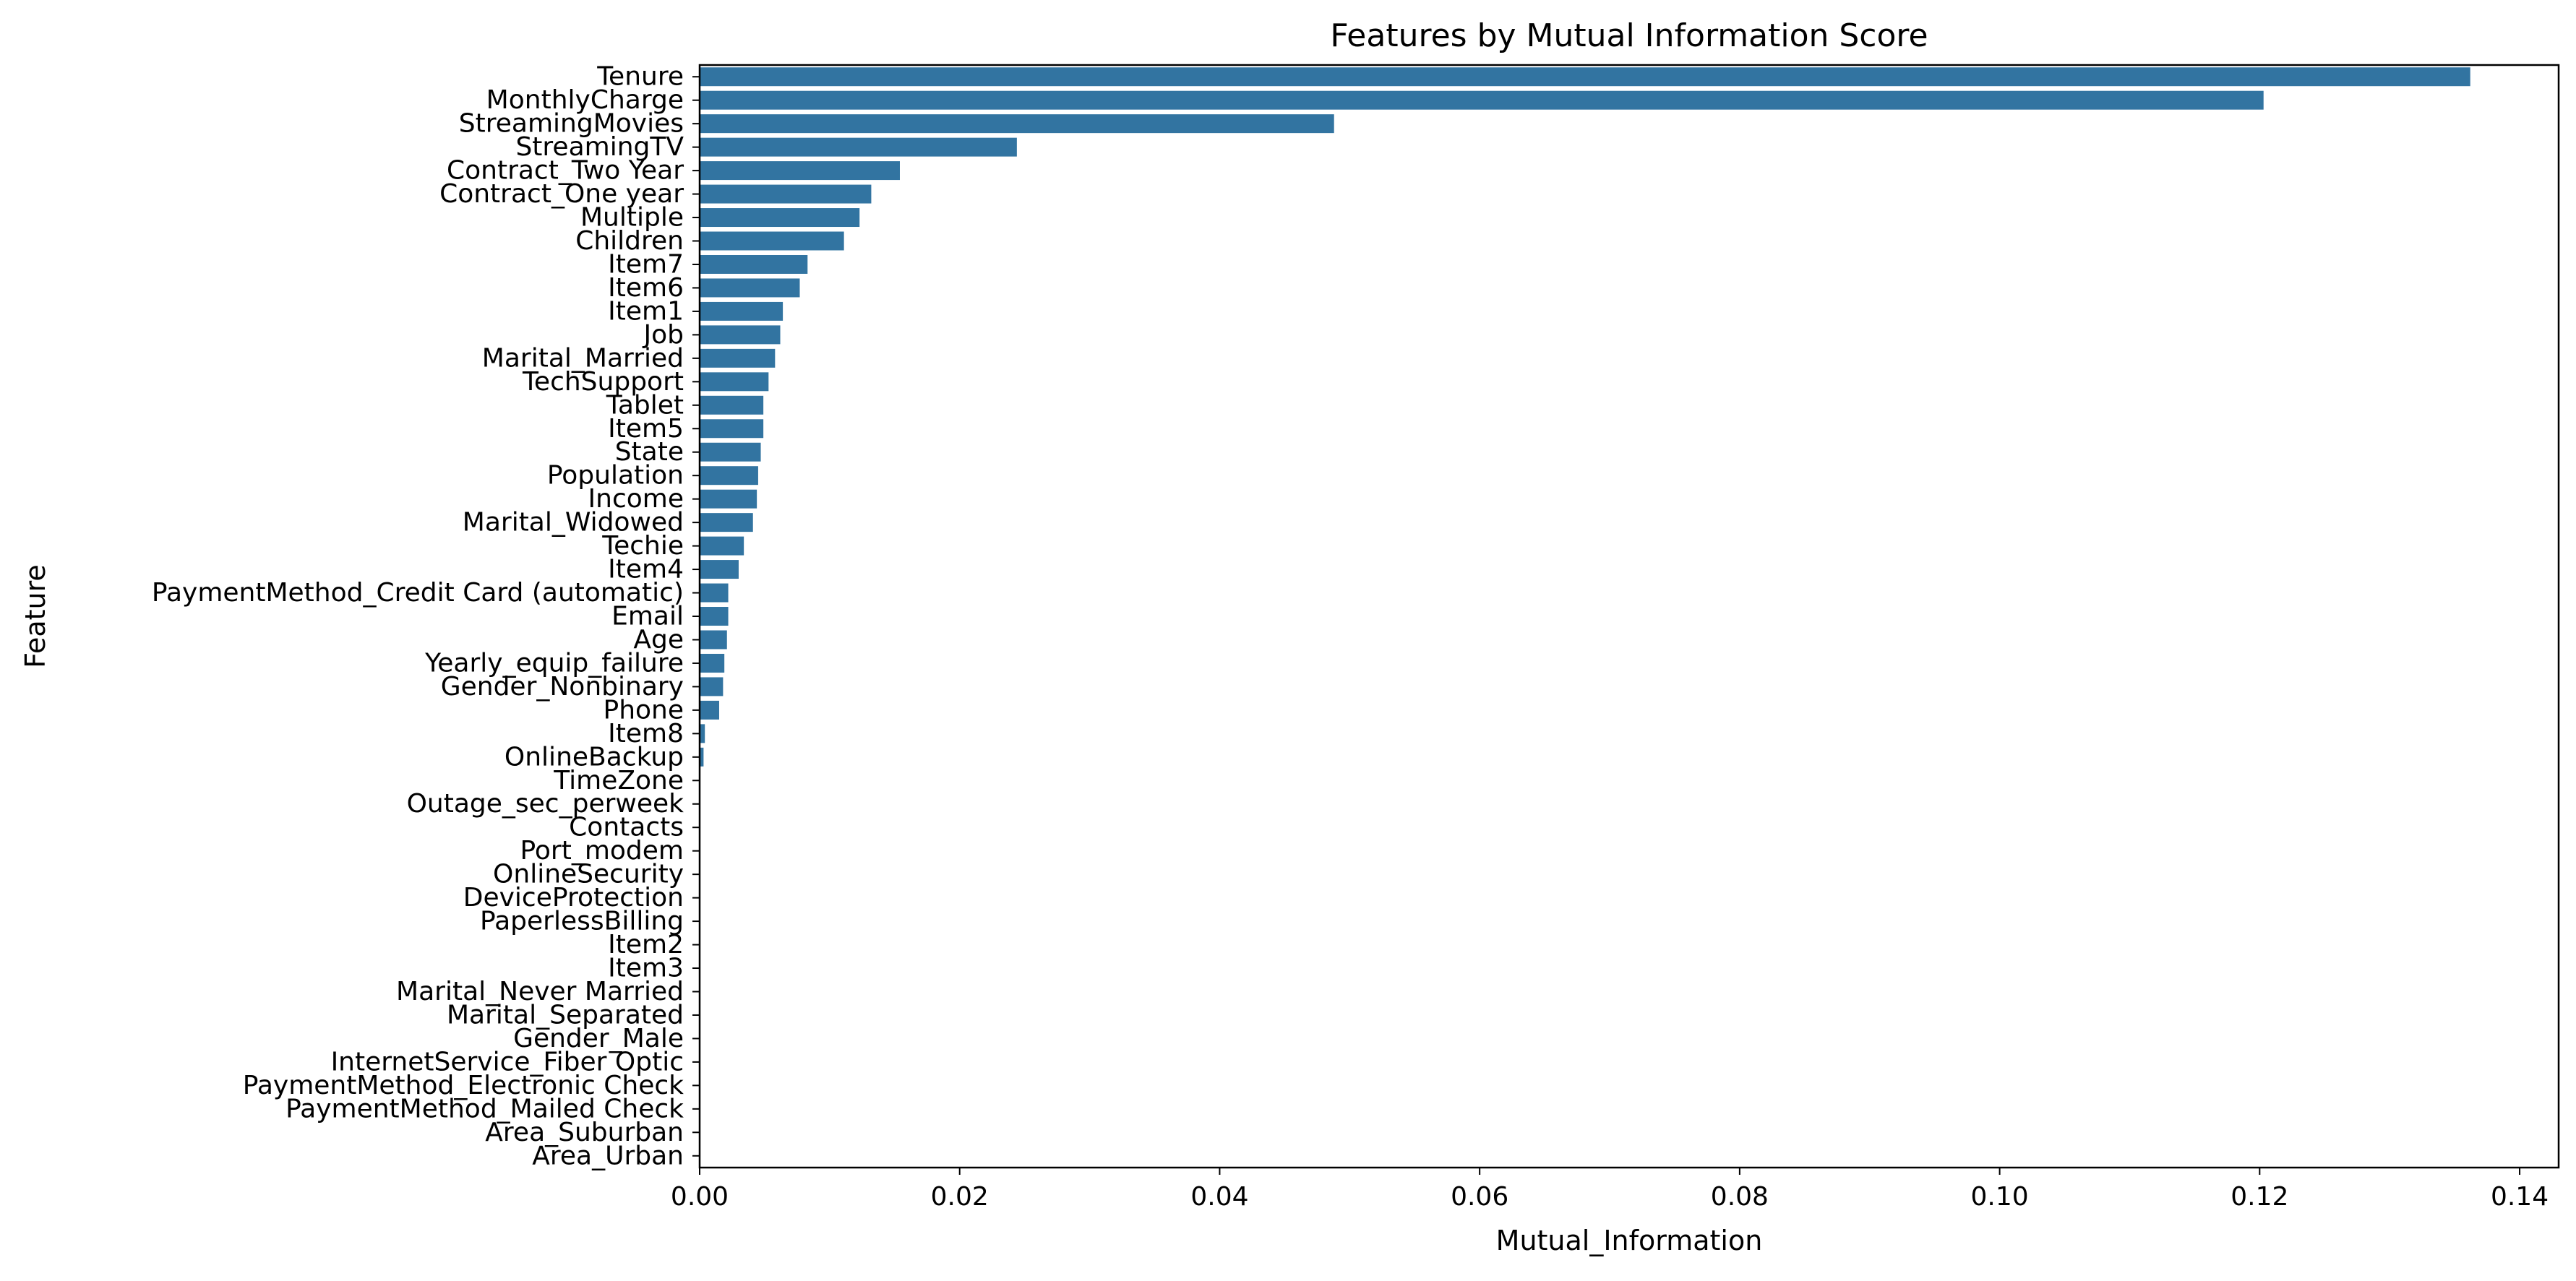  Describe the element at coordinates (700, 1197) in the screenshot. I see `x-tick-label: 0.00` at that location.